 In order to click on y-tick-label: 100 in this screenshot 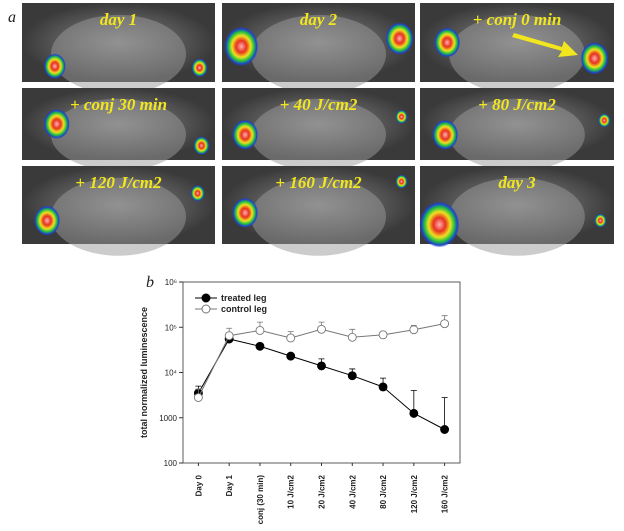, I will do `click(171, 463)`.